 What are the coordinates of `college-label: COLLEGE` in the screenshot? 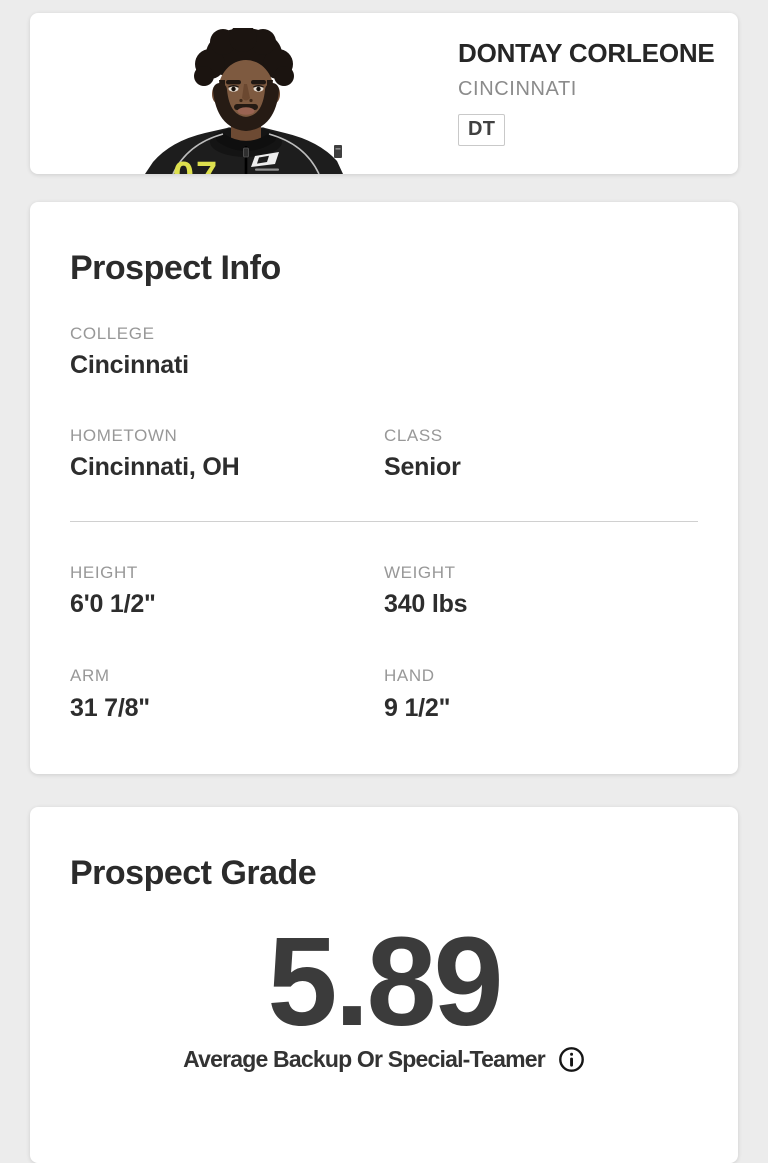 It's located at (112, 334).